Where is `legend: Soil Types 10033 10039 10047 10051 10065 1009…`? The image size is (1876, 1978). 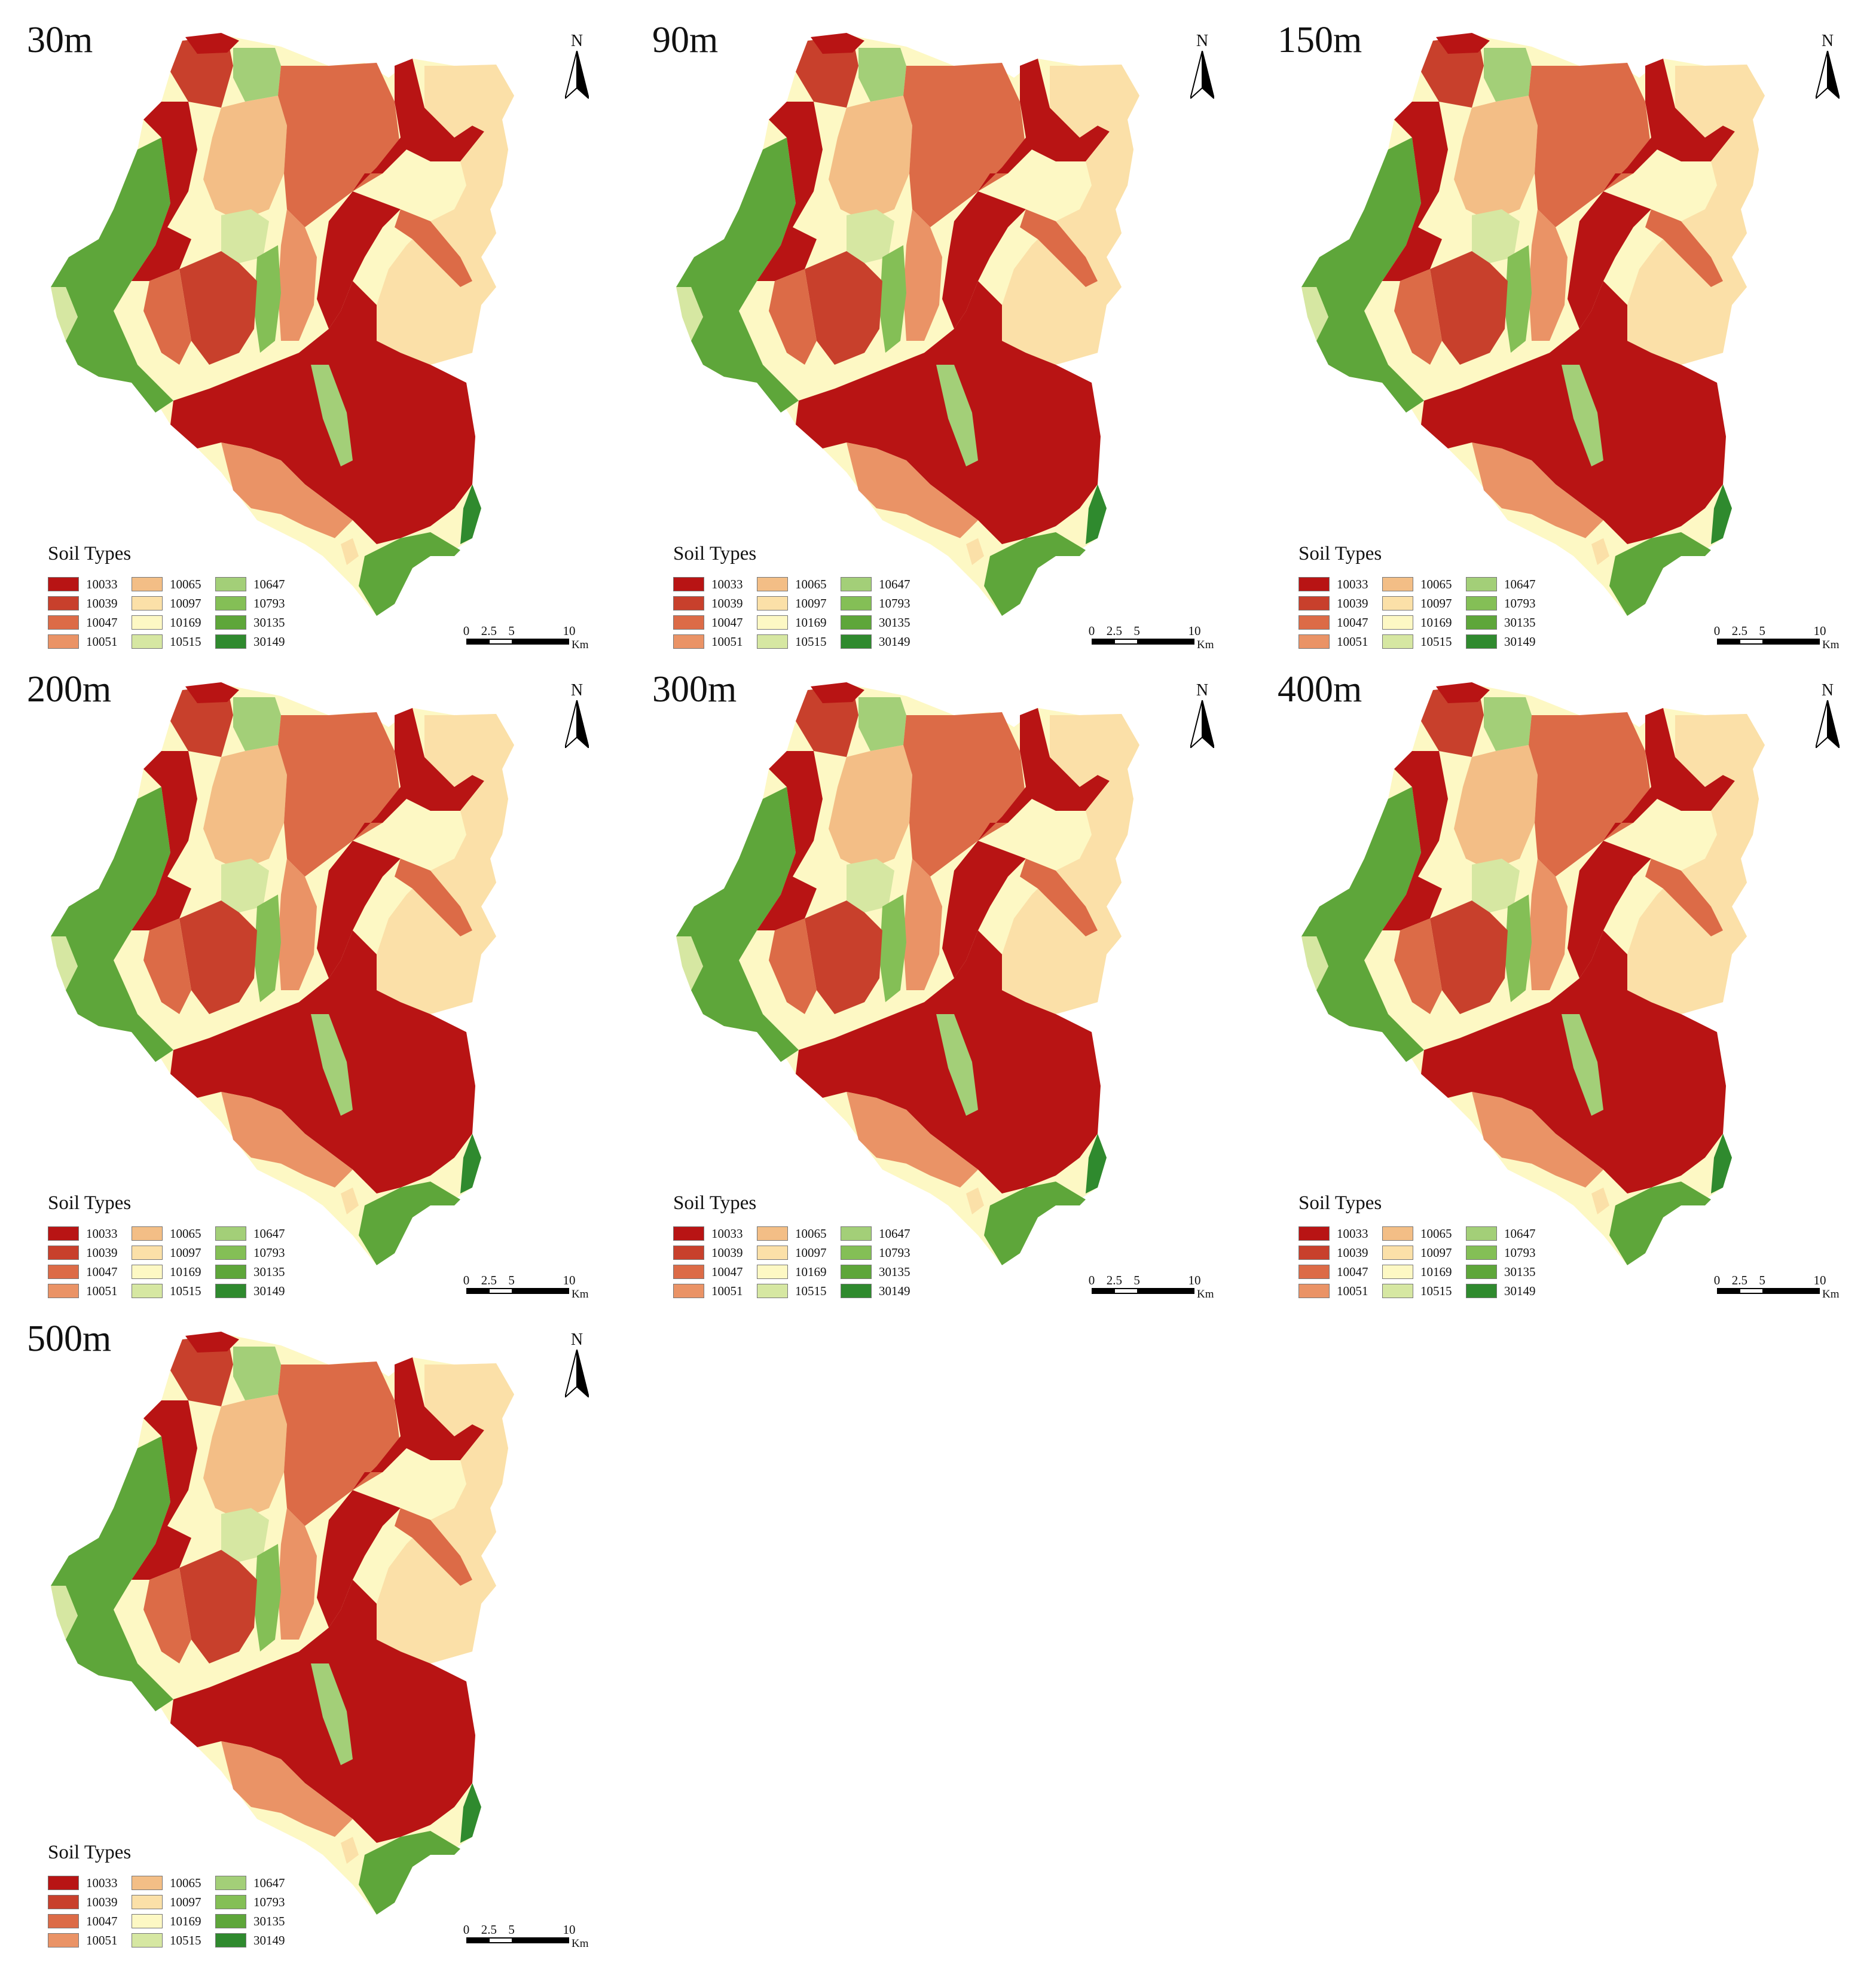
legend: Soil Types 10033 10039 10047 10051 10065 1009… is located at coordinates (1436, 1247).